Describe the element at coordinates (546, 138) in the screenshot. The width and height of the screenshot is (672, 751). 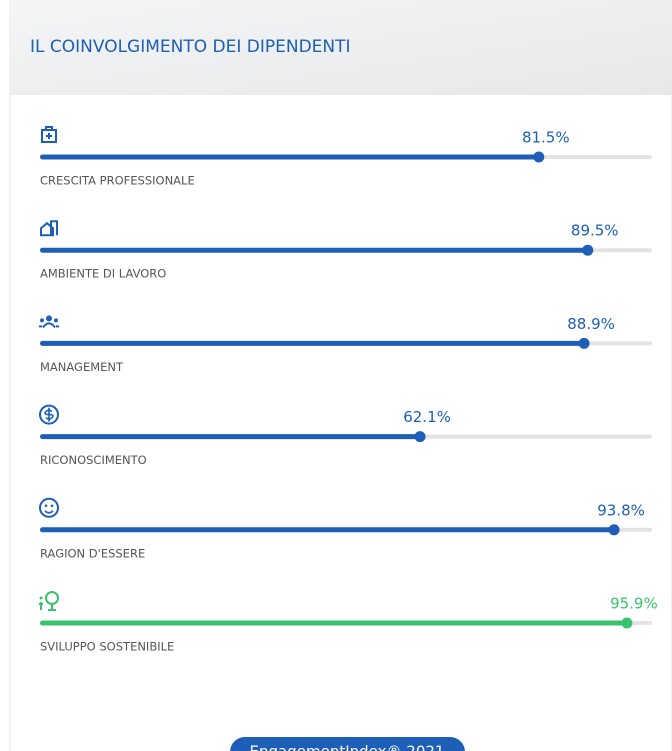
I see `value-label: 81.5%` at that location.